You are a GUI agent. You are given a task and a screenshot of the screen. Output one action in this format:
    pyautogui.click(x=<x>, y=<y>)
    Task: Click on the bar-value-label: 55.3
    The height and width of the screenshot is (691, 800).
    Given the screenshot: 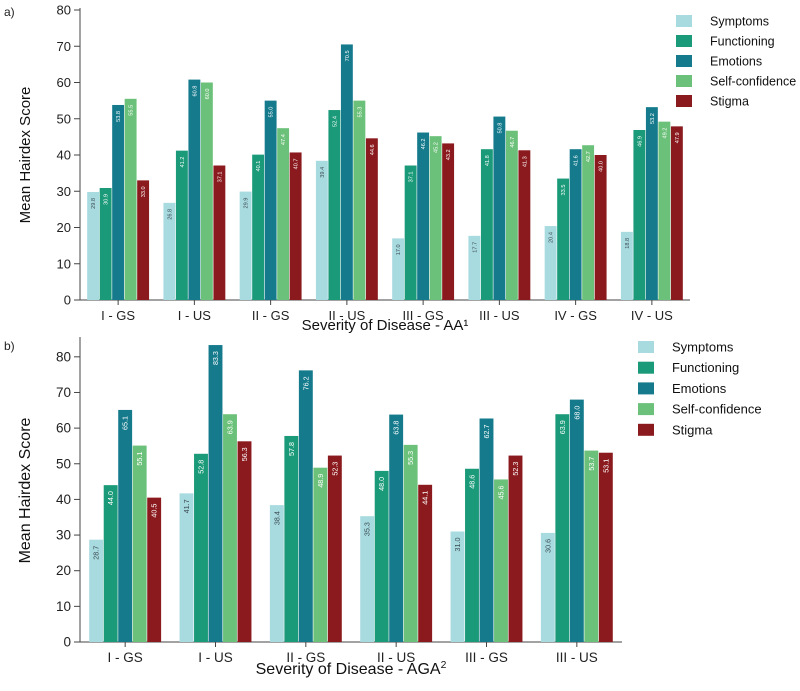 What is the action you would take?
    pyautogui.click(x=360, y=112)
    